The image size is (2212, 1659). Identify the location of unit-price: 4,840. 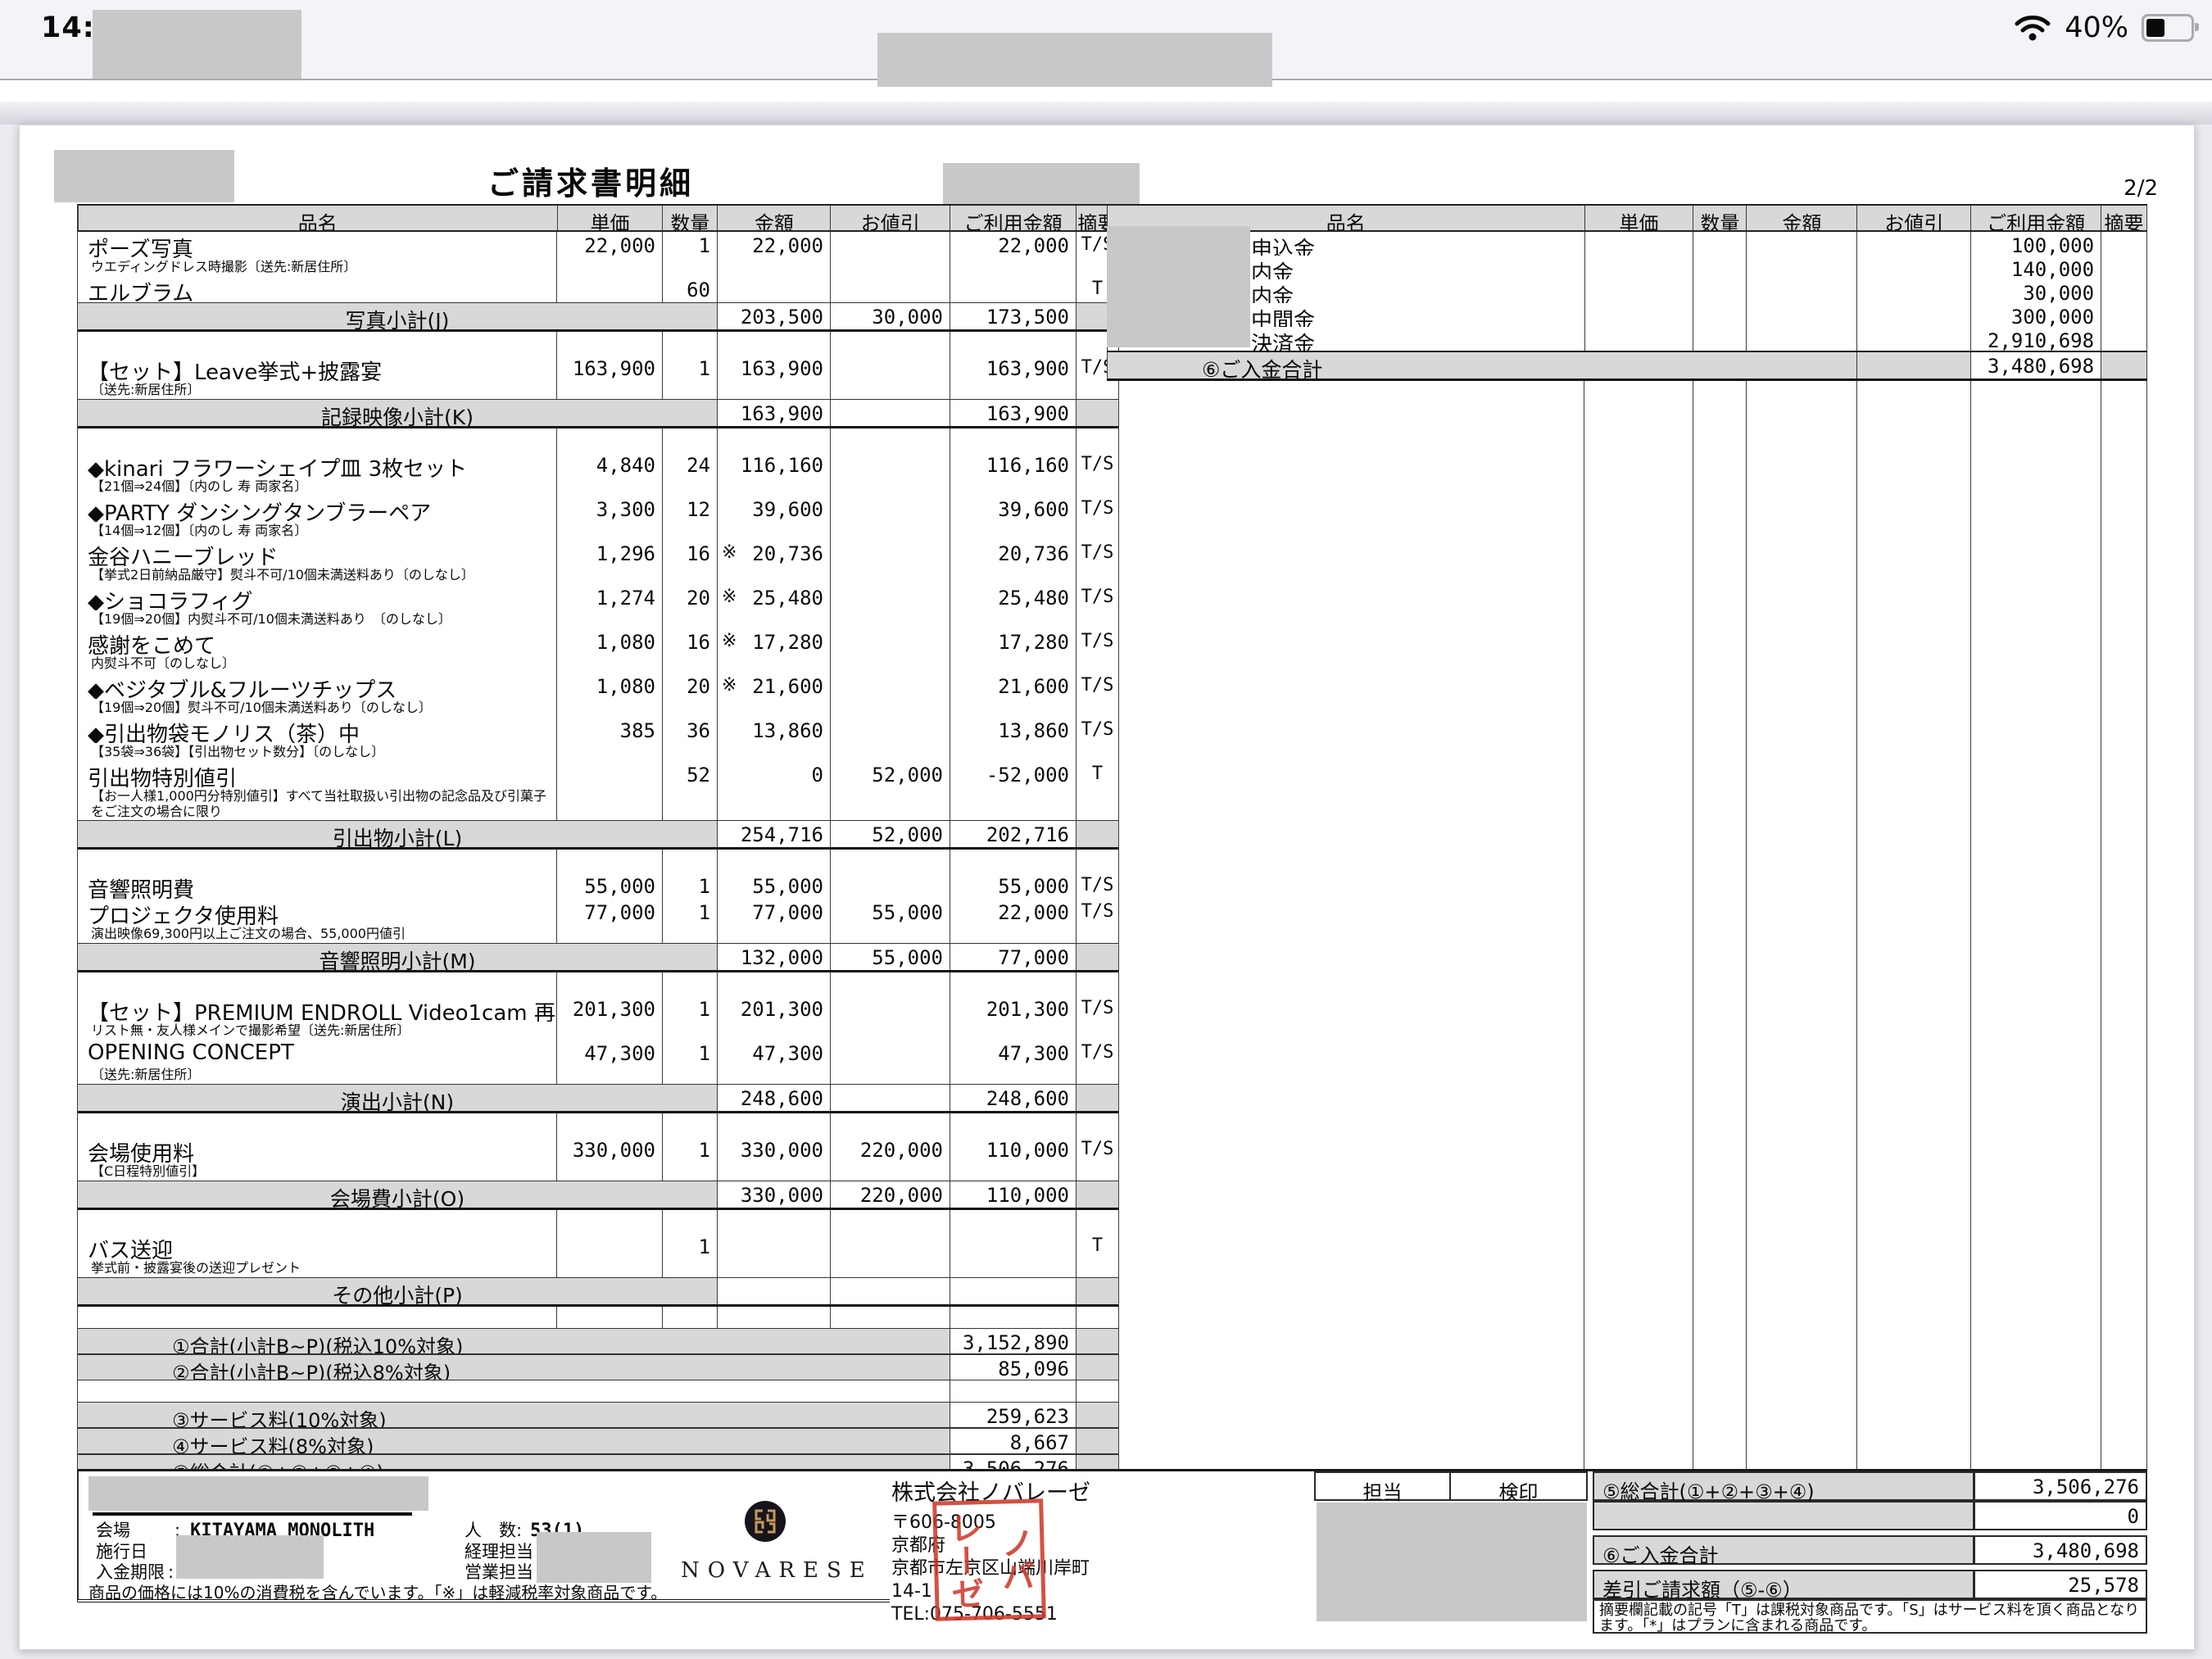
(610, 464).